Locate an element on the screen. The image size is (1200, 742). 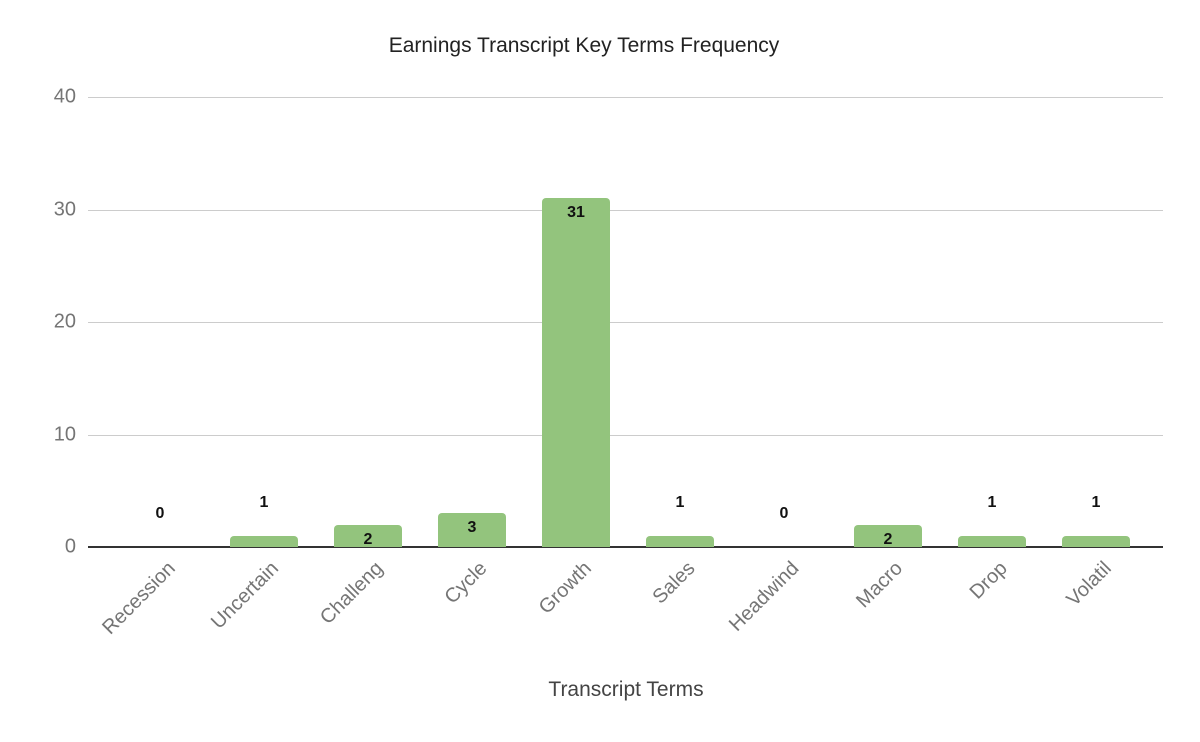
x-tick-label: Recession is located at coordinates (138, 598).